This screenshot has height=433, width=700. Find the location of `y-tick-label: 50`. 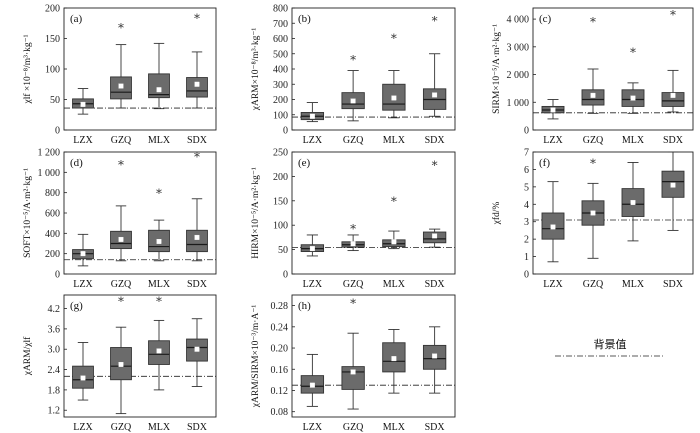

y-tick-label: 50 is located at coordinates (283, 250).